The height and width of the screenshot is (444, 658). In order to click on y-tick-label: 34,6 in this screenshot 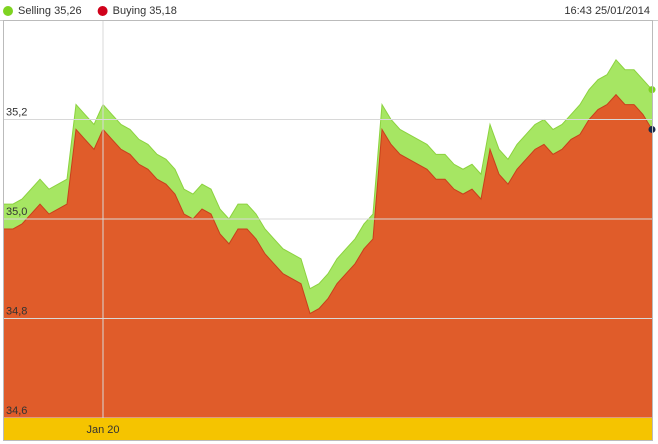, I will do `click(16, 411)`.